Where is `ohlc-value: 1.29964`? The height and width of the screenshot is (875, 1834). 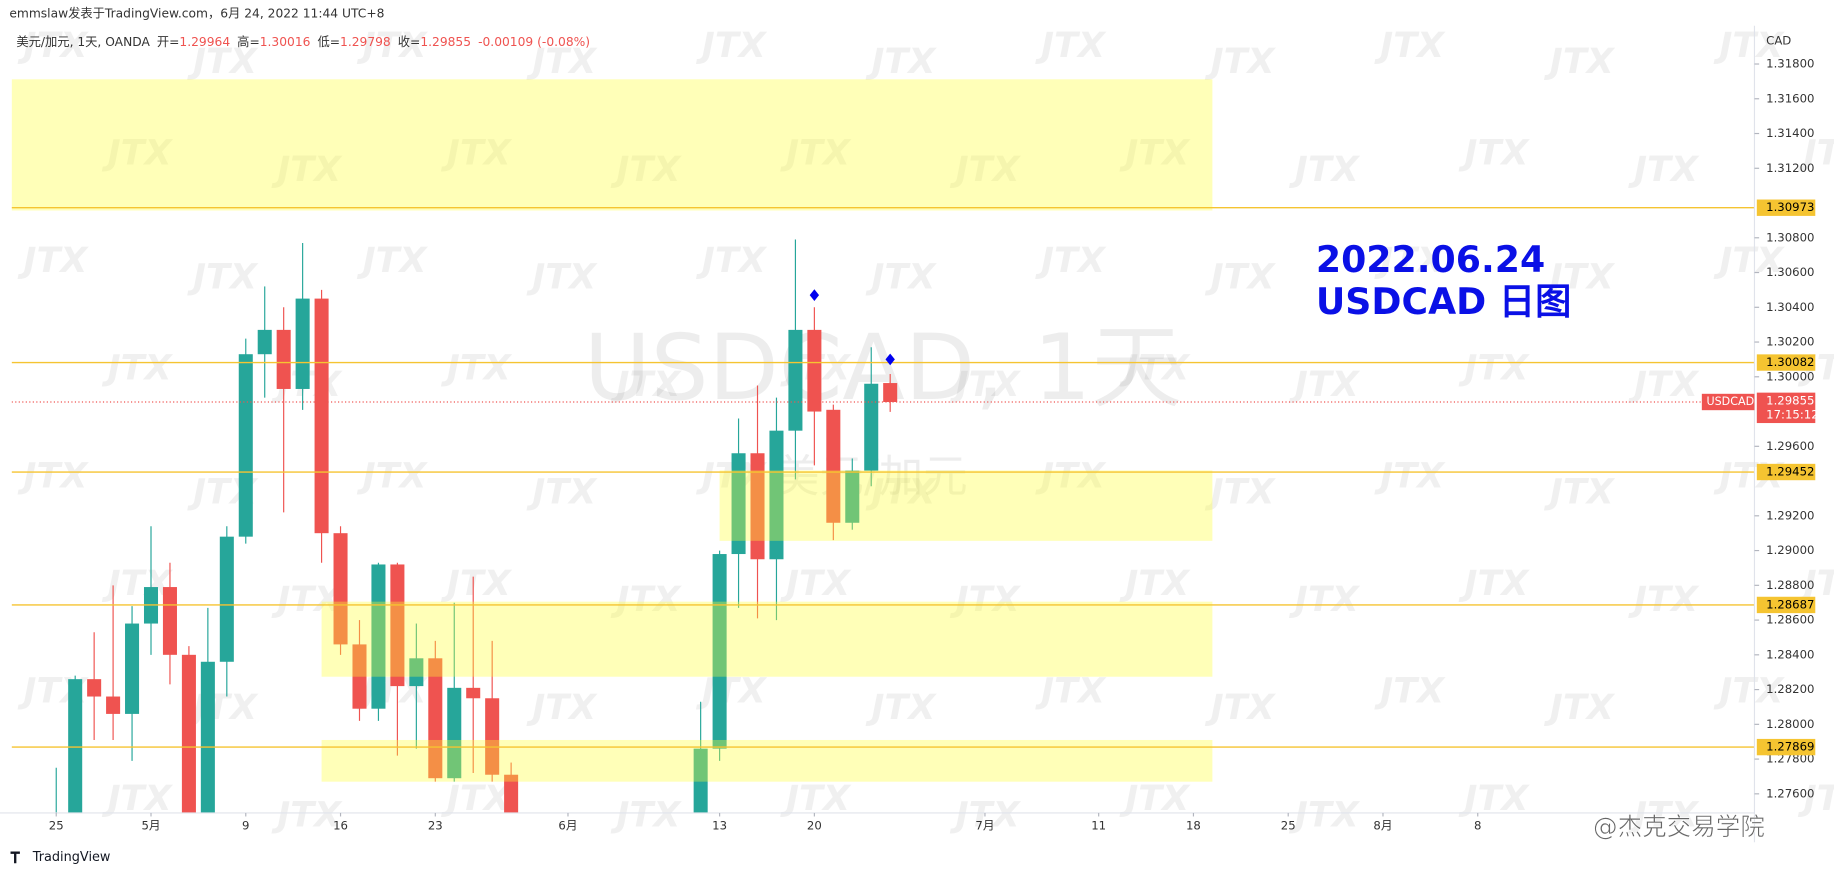
ohlc-value: 1.29964 is located at coordinates (204, 42).